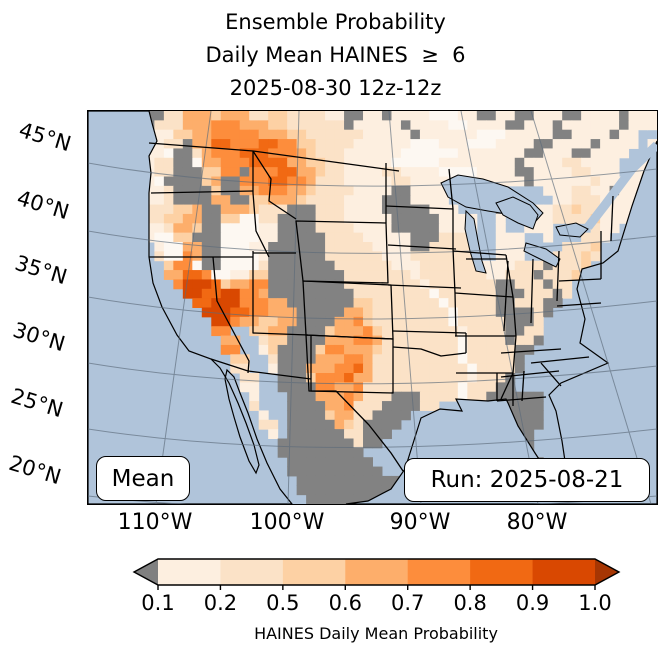  Describe the element at coordinates (514, 224) in the screenshot. I see `great-lakes` at that location.